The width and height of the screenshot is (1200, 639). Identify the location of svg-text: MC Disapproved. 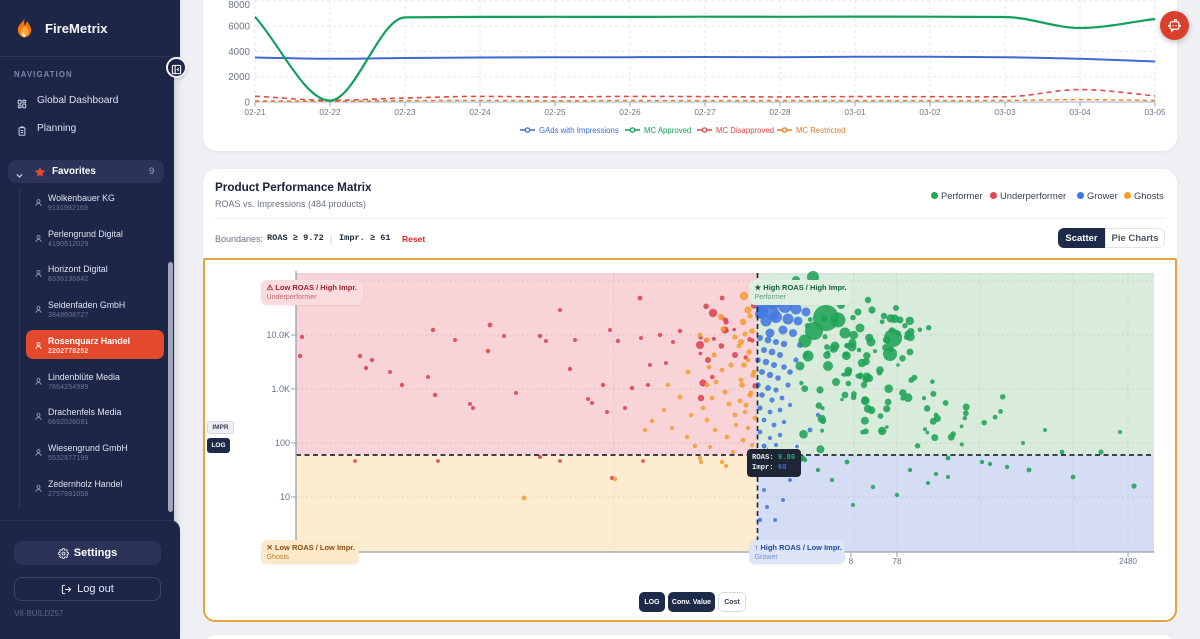
(745, 130).